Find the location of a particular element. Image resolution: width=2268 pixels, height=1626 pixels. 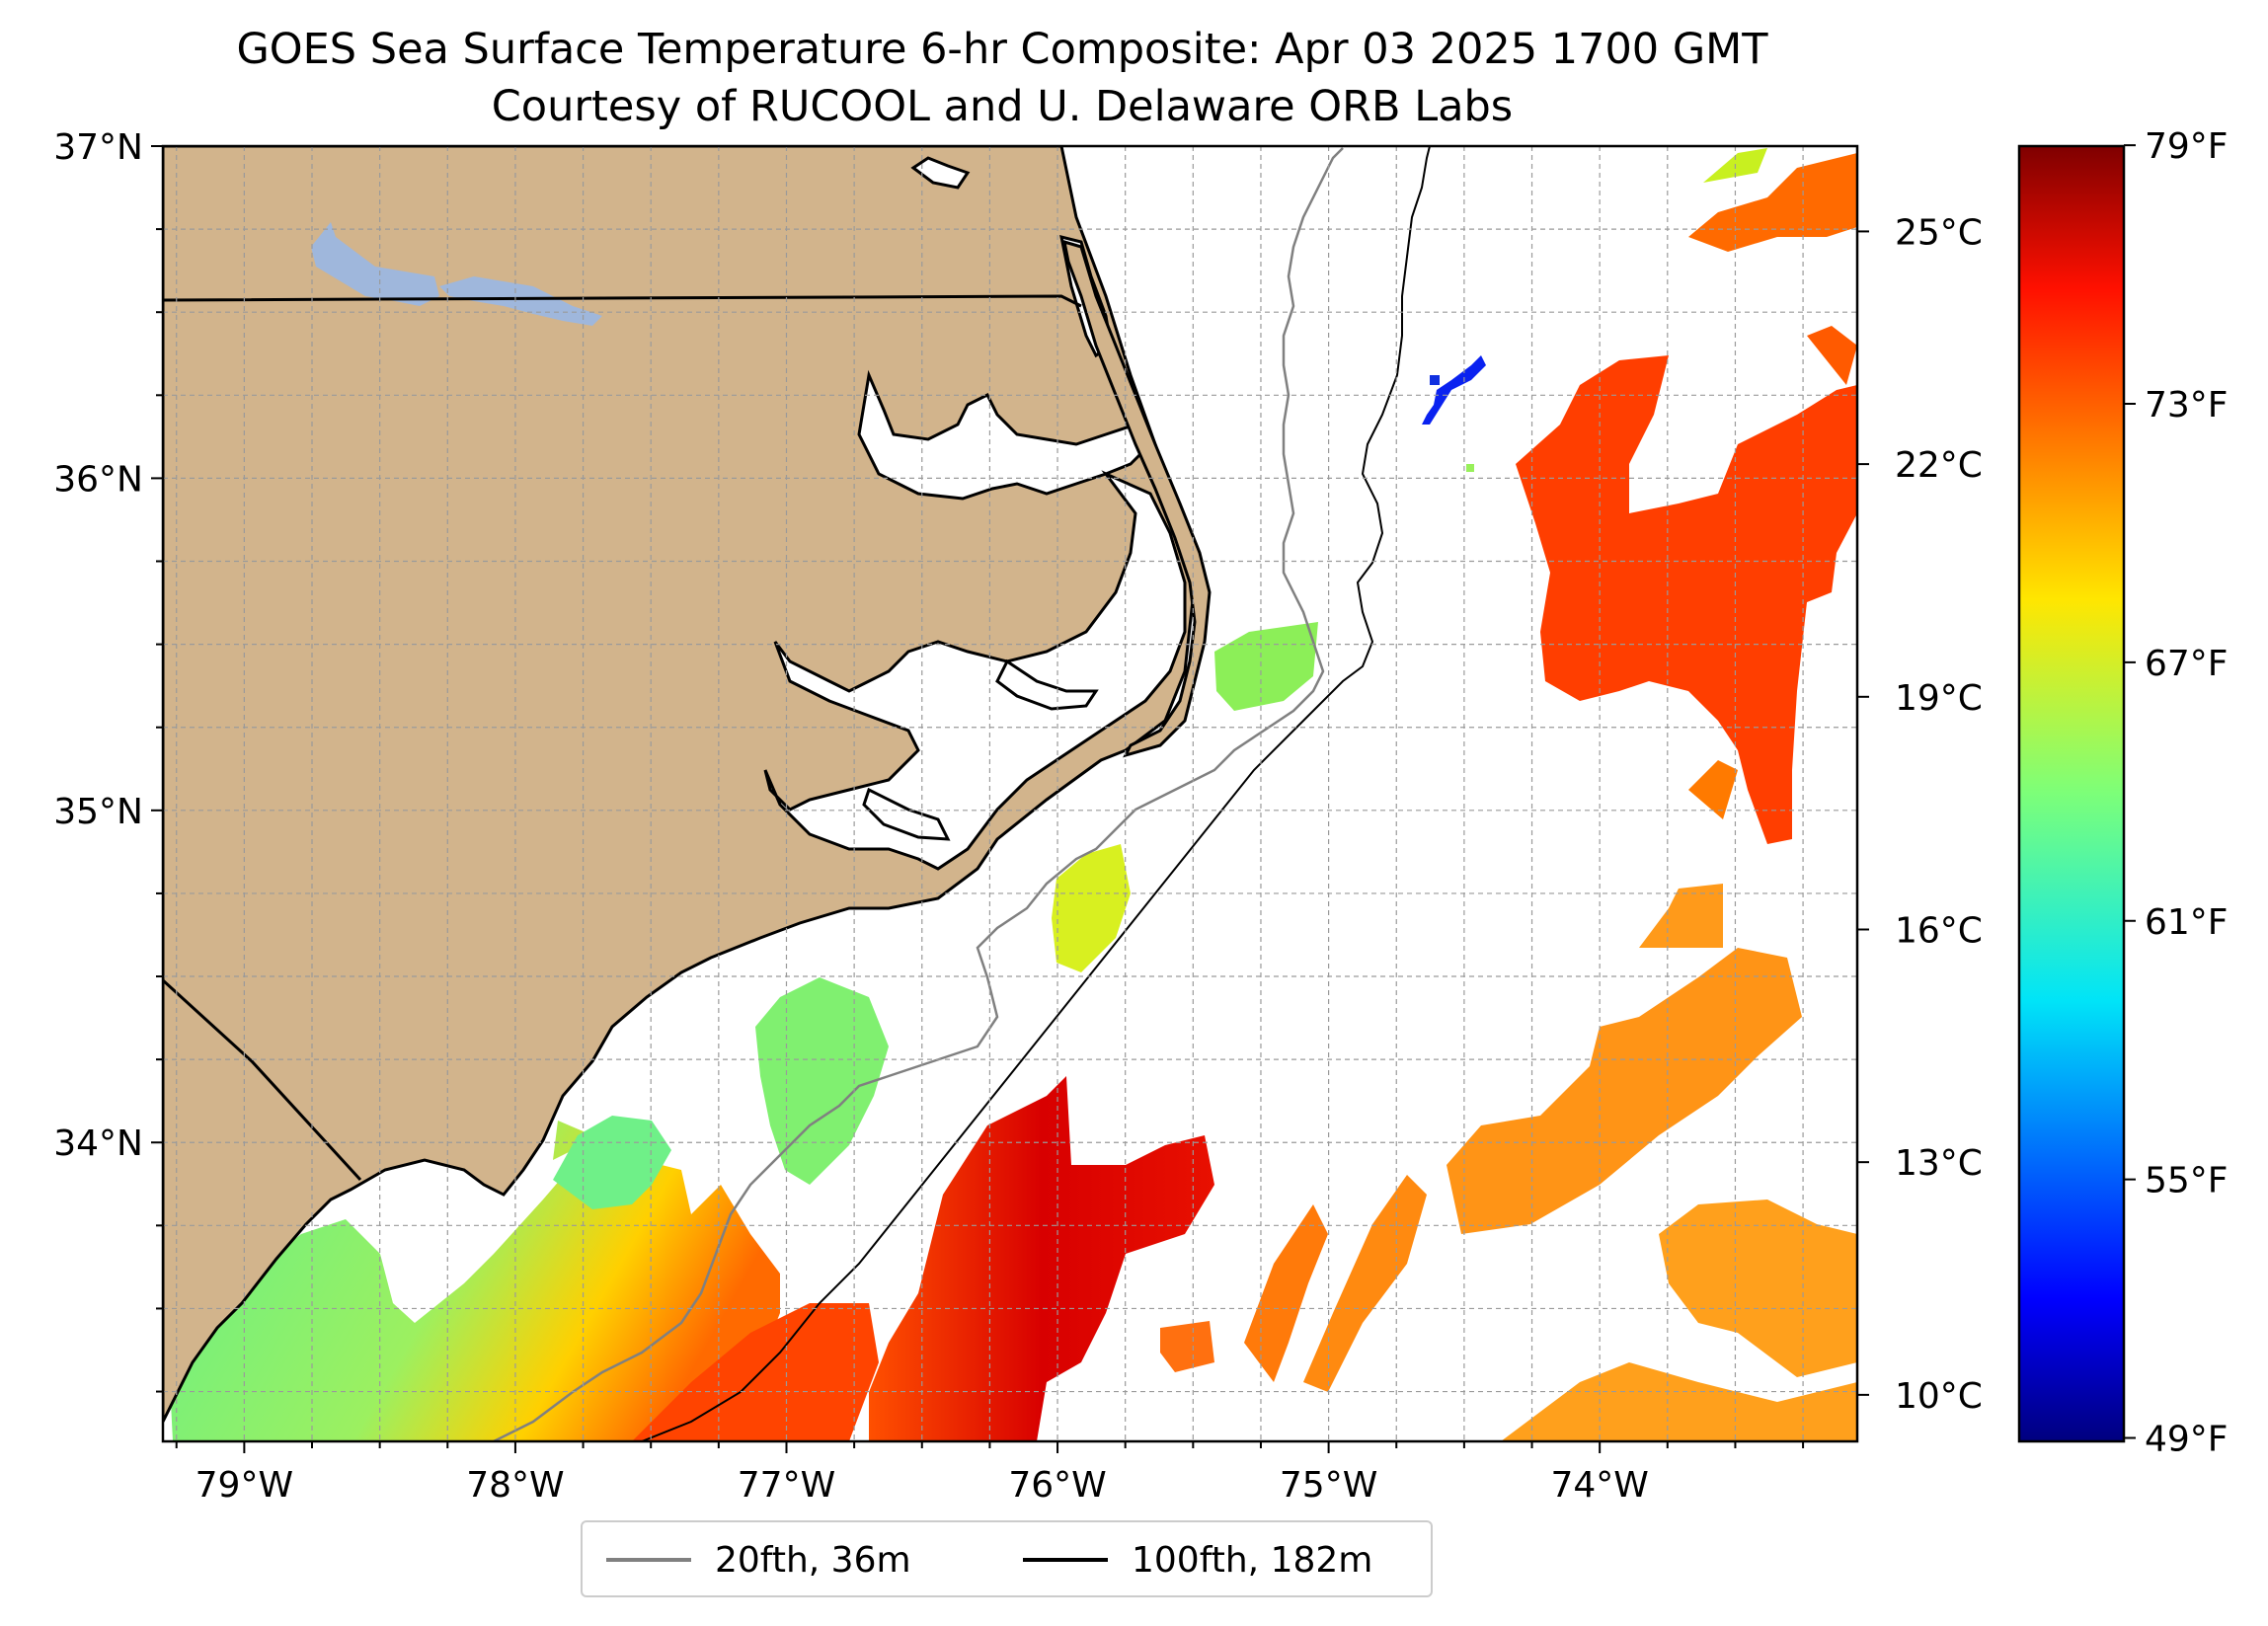

y-tick-label: 34°N is located at coordinates (98, 1143).